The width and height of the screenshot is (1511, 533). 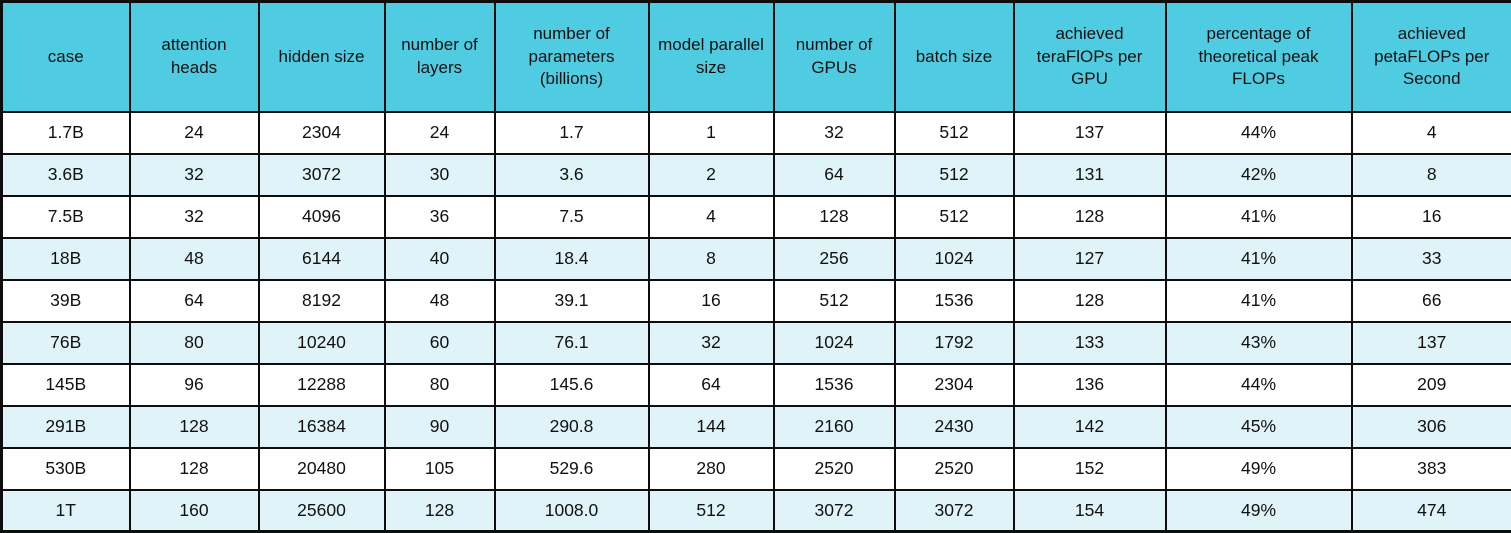 I want to click on table-cell: 530B, so click(x=66, y=469).